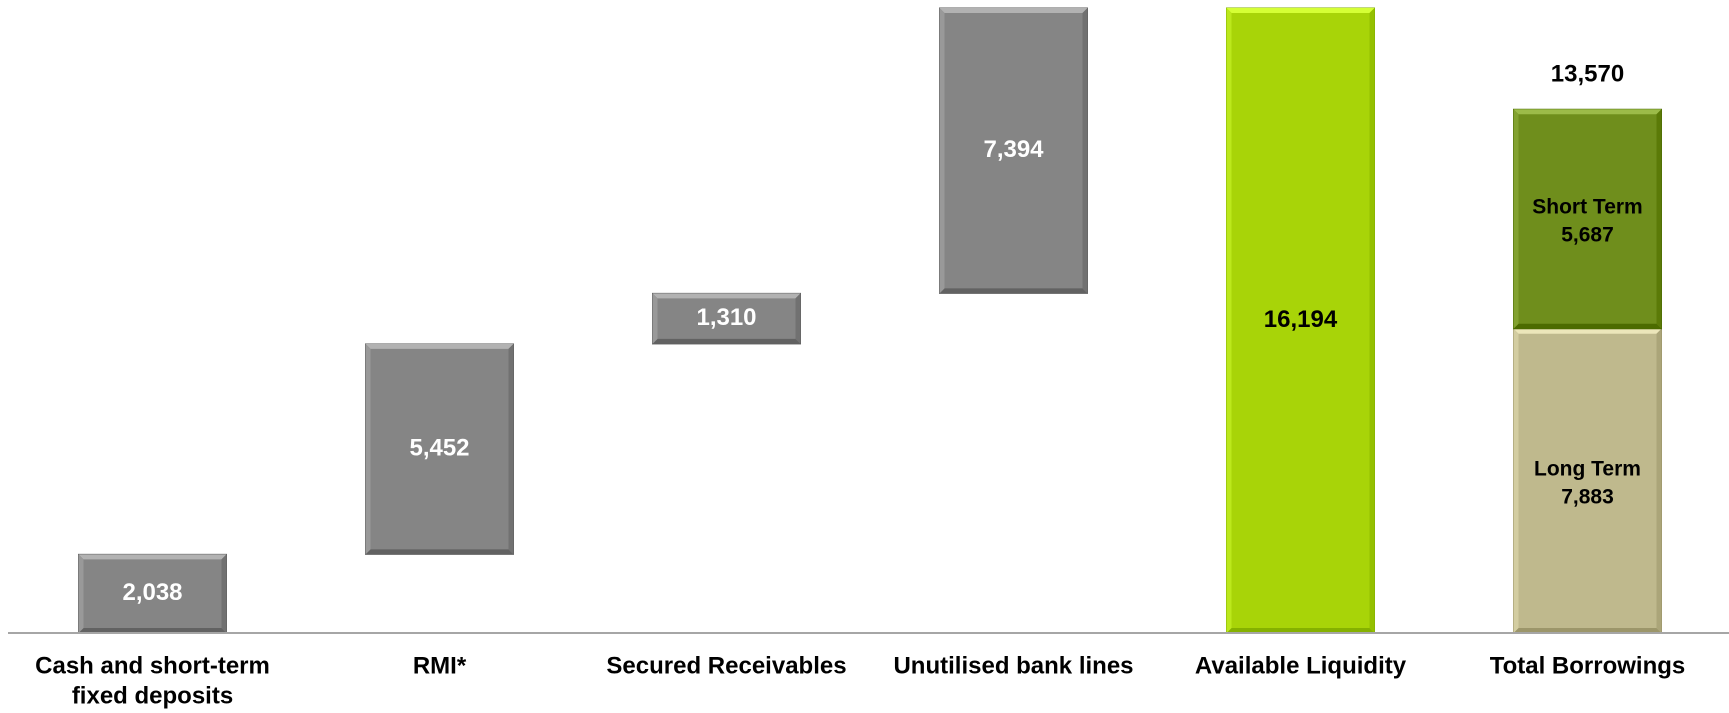 This screenshot has width=1729, height=713. I want to click on stack-segment-short-term-body, so click(1587, 219).